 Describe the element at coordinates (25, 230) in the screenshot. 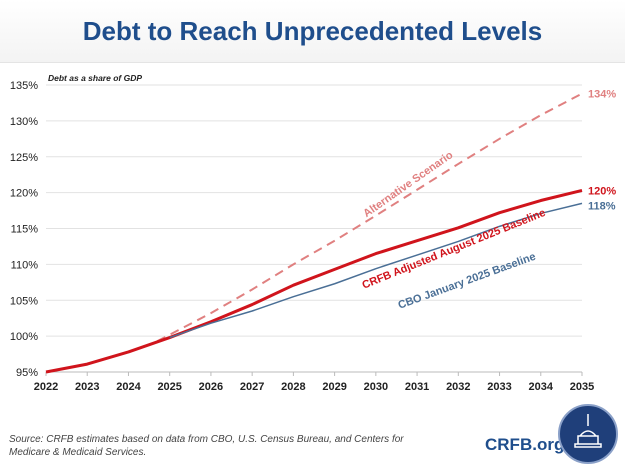

I see `y-tick-label: 115%` at that location.